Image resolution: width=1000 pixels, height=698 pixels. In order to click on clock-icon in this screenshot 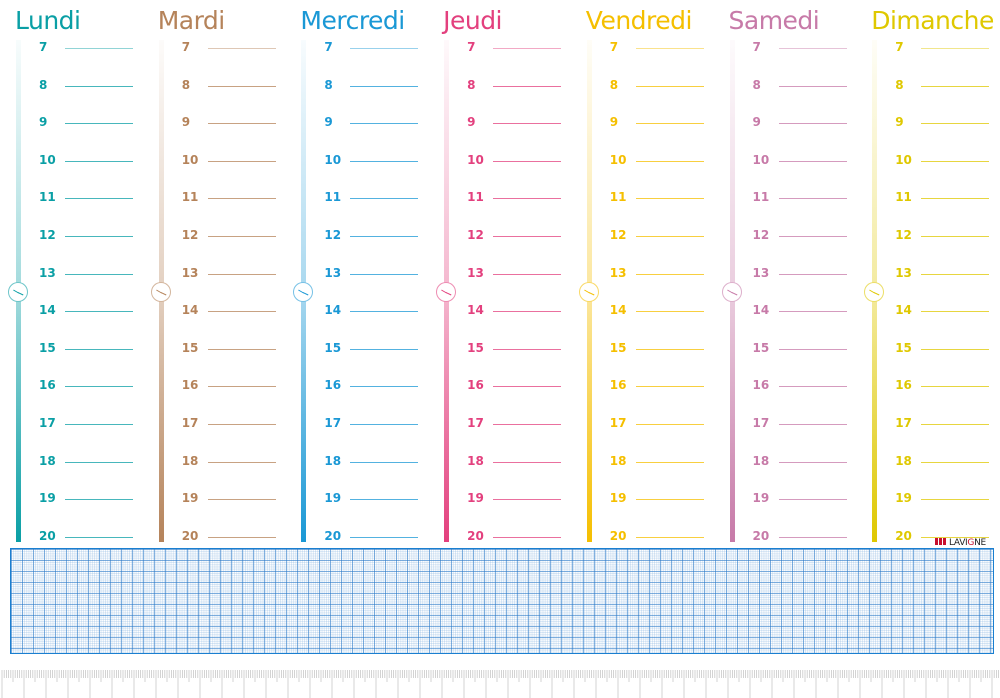, I will do `click(303, 292)`.